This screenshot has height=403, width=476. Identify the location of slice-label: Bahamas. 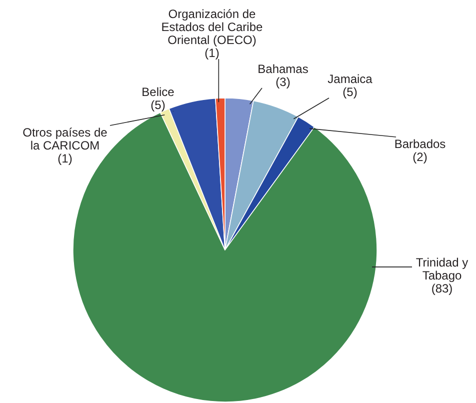
(283, 69).